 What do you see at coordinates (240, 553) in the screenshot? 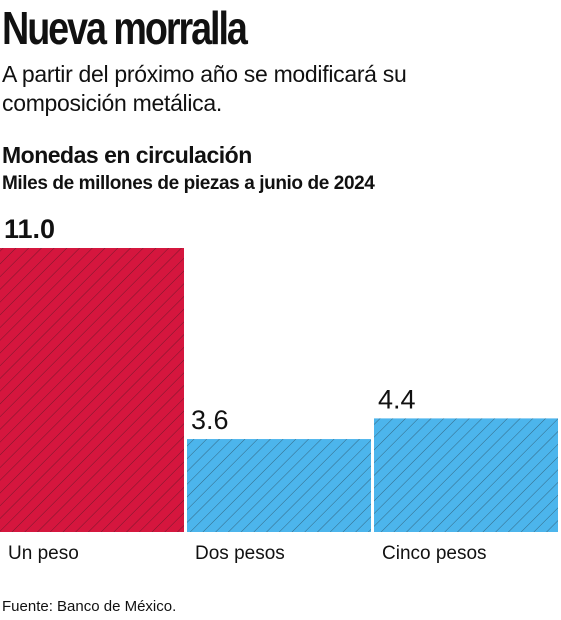
I see `category-label-dos-pesos: Dos pesos` at bounding box center [240, 553].